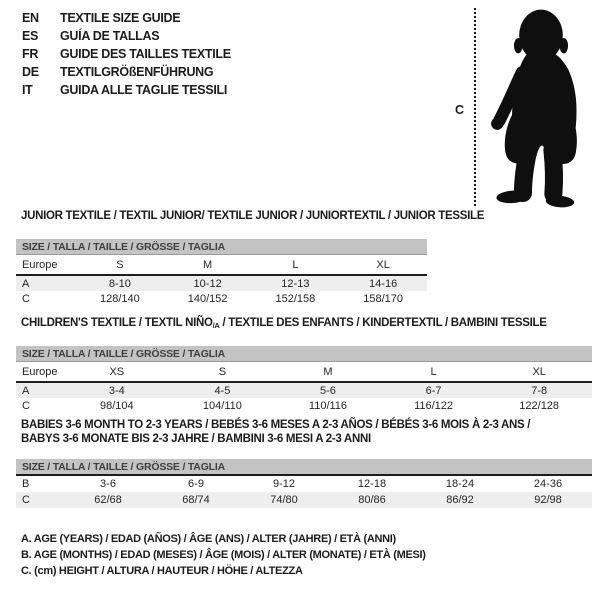 The width and height of the screenshot is (600, 600). Describe the element at coordinates (295, 298) in the screenshot. I see `table-cell: 152/158` at that location.